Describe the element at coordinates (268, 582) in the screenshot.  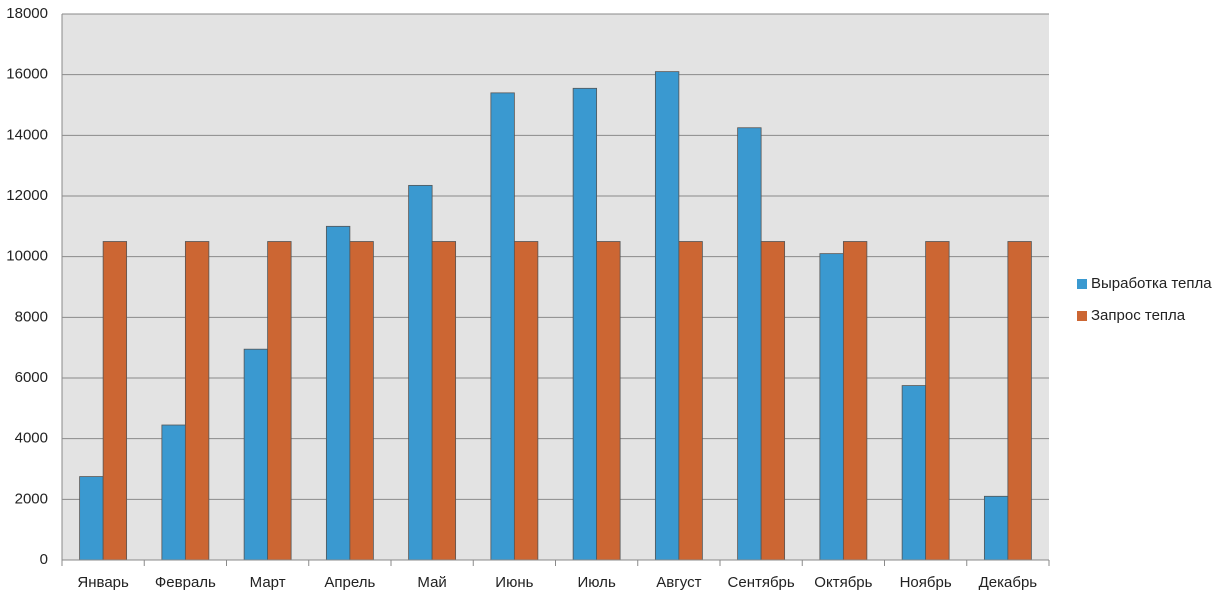
I see `x-tick-label: Март` at that location.